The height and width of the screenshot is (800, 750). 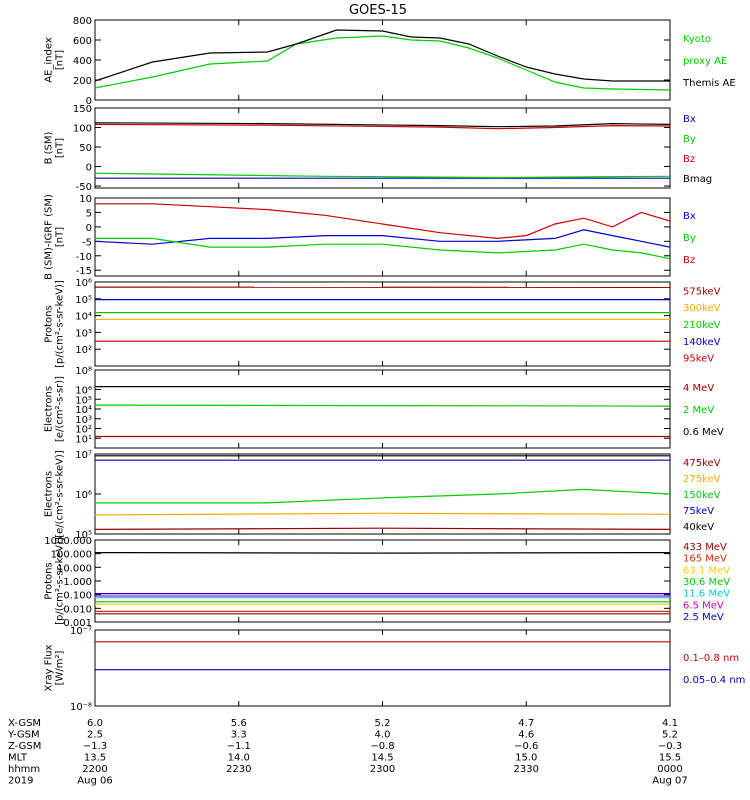 I want to click on legend-entry: 275keV, so click(x=702, y=479).